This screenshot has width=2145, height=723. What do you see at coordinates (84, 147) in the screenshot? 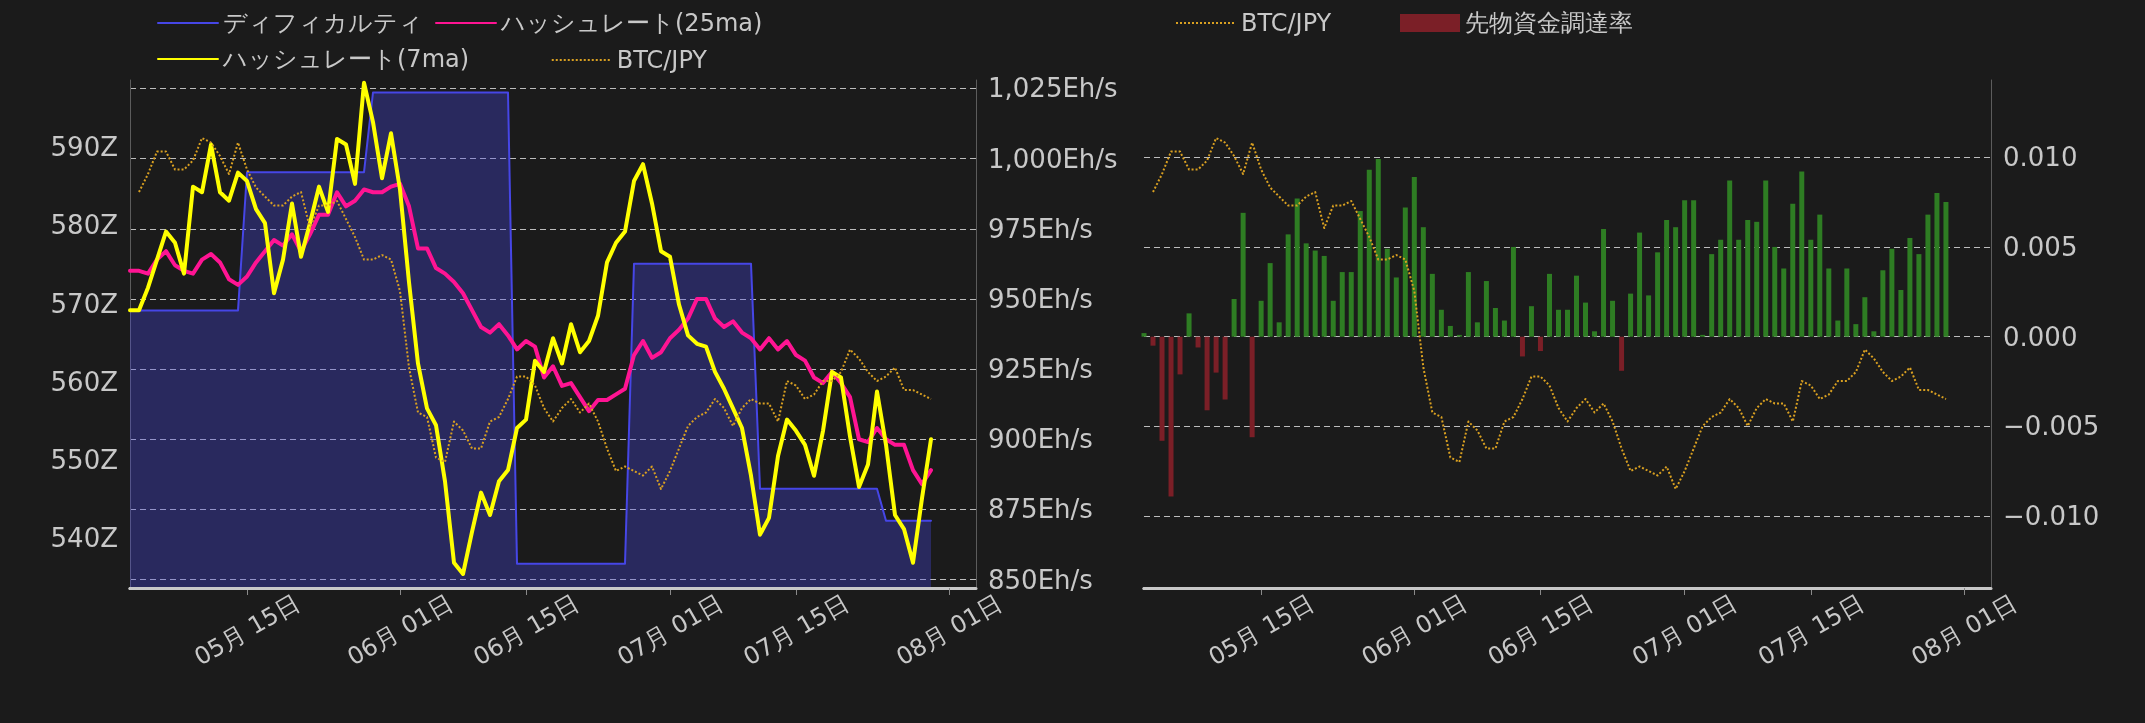
I see `y-tick-label: 590Z` at bounding box center [84, 147].